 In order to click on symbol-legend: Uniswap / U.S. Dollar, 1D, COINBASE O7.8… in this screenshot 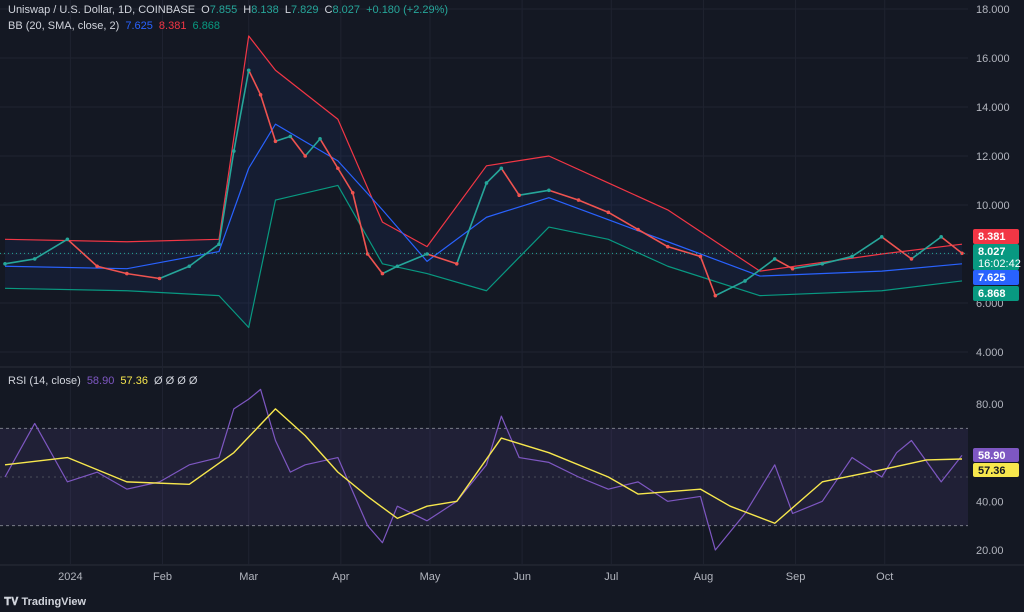, I will do `click(229, 10)`.